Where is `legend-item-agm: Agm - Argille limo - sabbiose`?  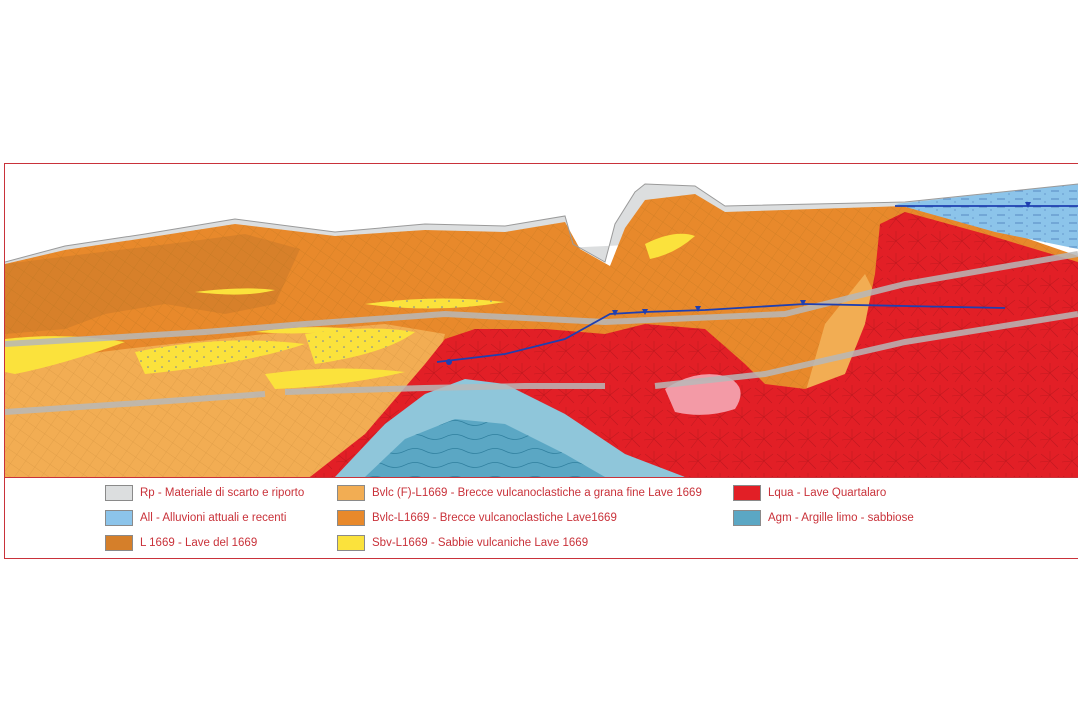 legend-item-agm: Agm - Argille limo - sabbiose is located at coordinates (823, 518).